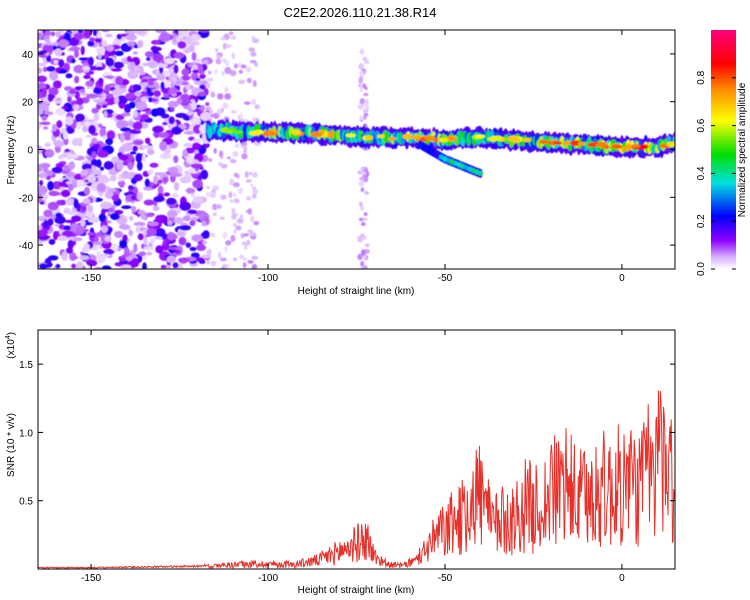 This screenshot has height=600, width=750. What do you see at coordinates (30, 151) in the screenshot?
I see `y-tick-label: 0` at bounding box center [30, 151].